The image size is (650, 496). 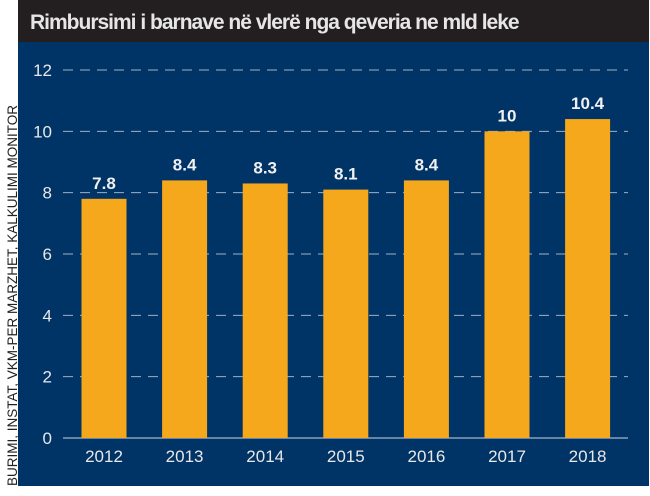 I want to click on y-tick-label: 2, so click(x=47, y=377).